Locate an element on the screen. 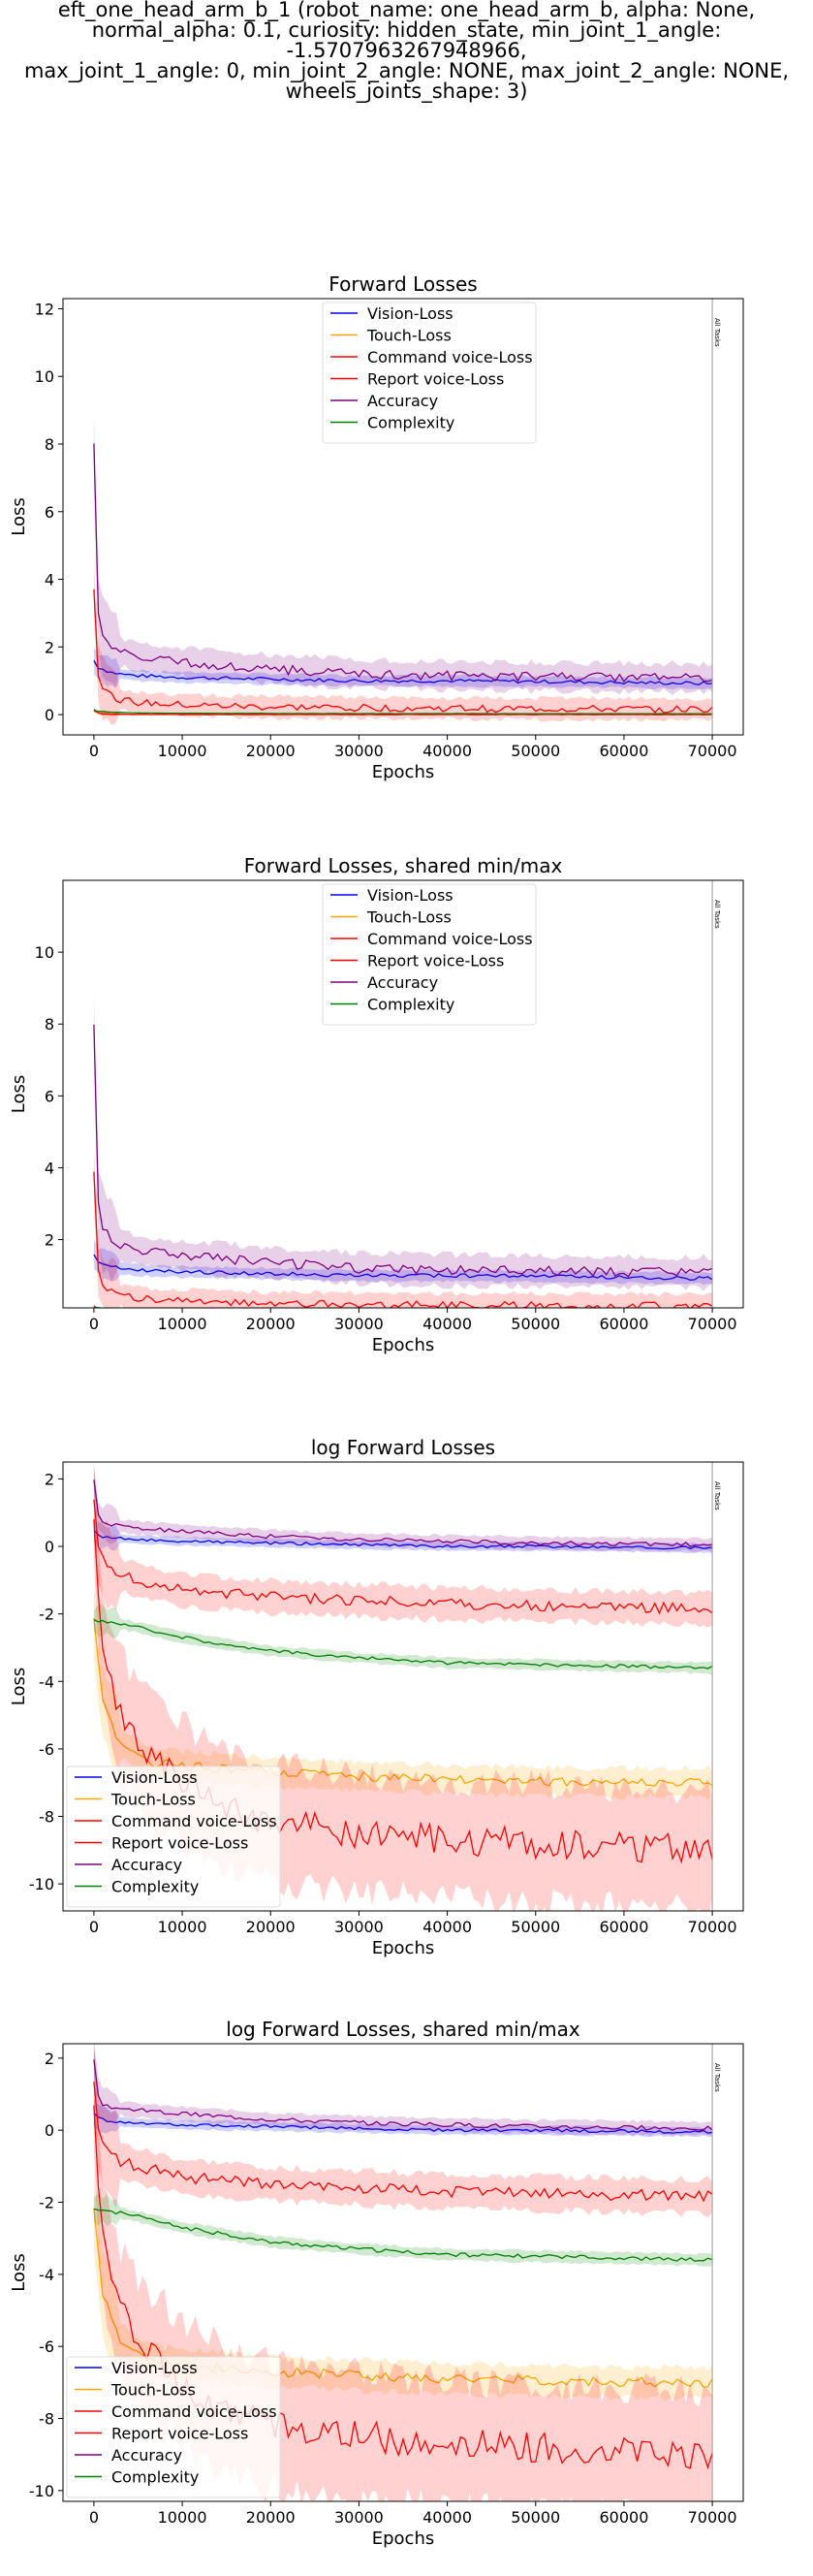 Image resolution: width=813 pixels, height=2576 pixels. chart-title: Forward Losses, shared min/max is located at coordinates (404, 865).